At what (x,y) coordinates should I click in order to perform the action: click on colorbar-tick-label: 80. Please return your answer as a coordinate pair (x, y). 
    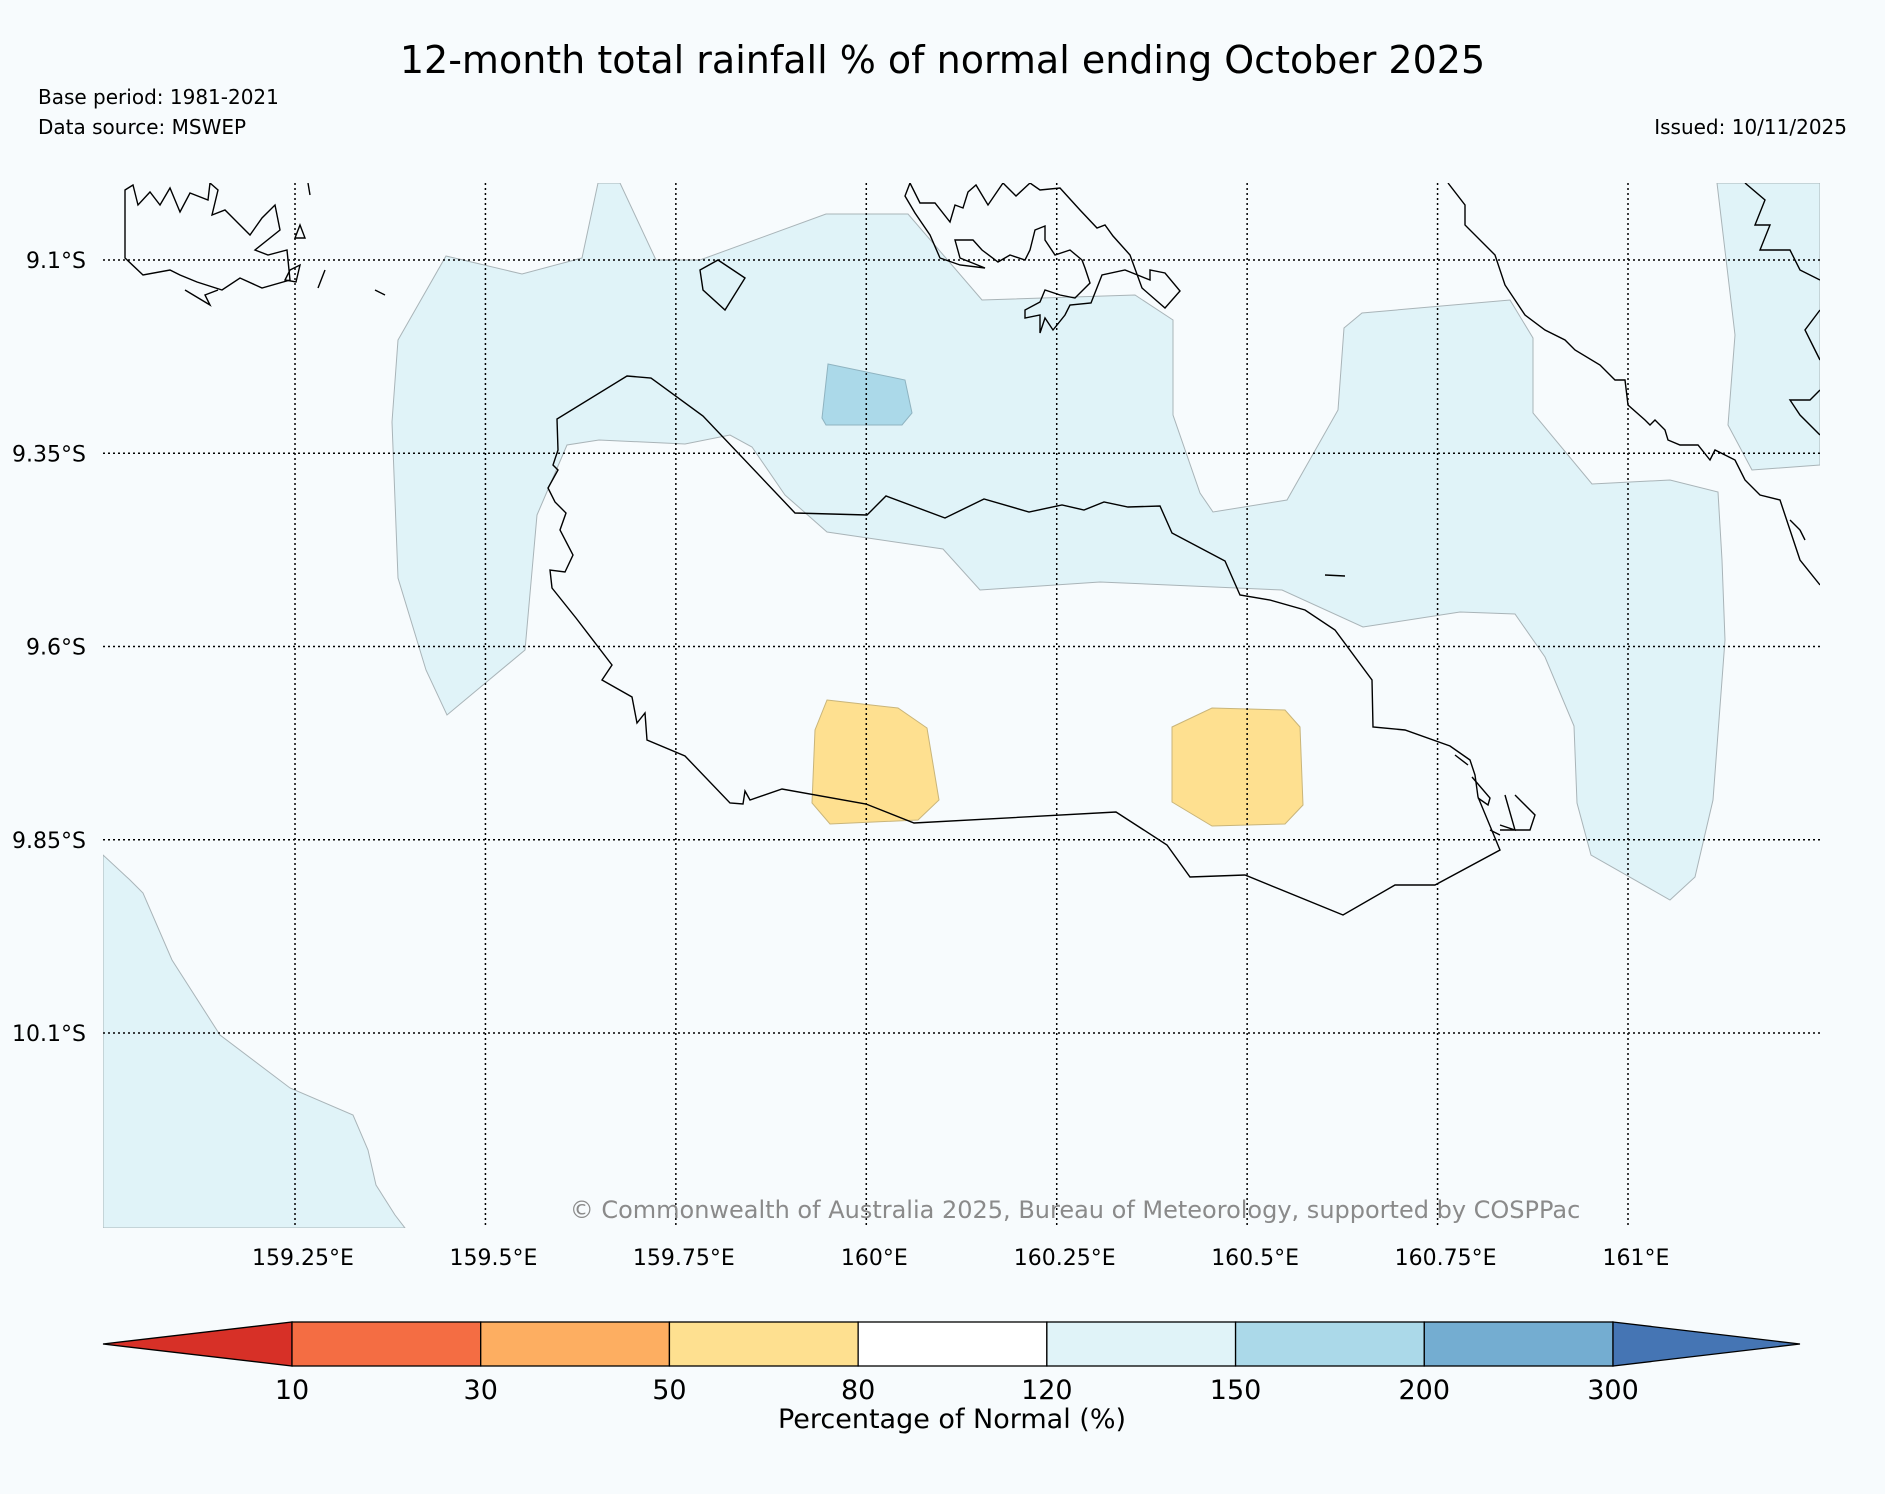
    Looking at the image, I should click on (858, 1390).